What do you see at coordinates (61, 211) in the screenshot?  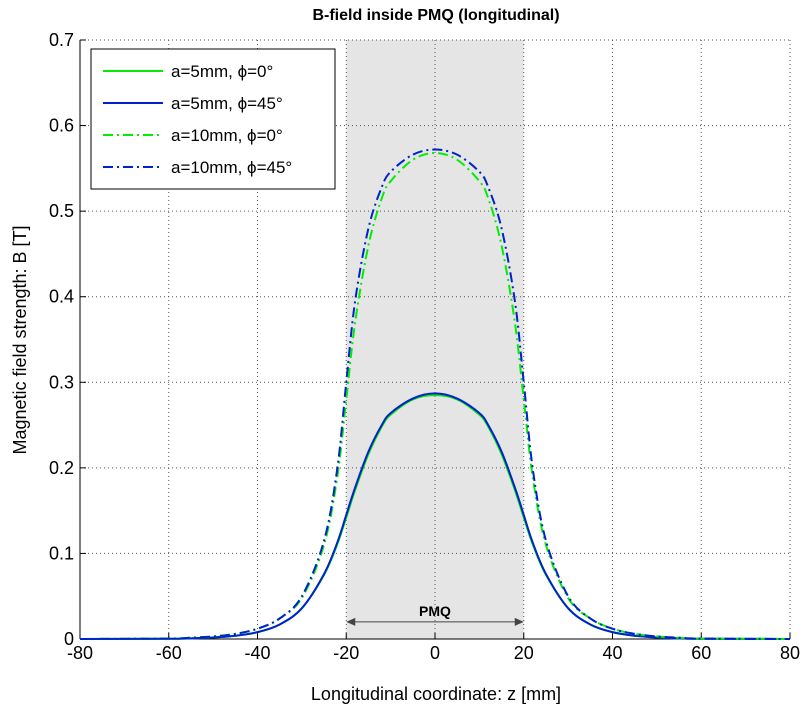 I see `y-tick-label: 0.5` at bounding box center [61, 211].